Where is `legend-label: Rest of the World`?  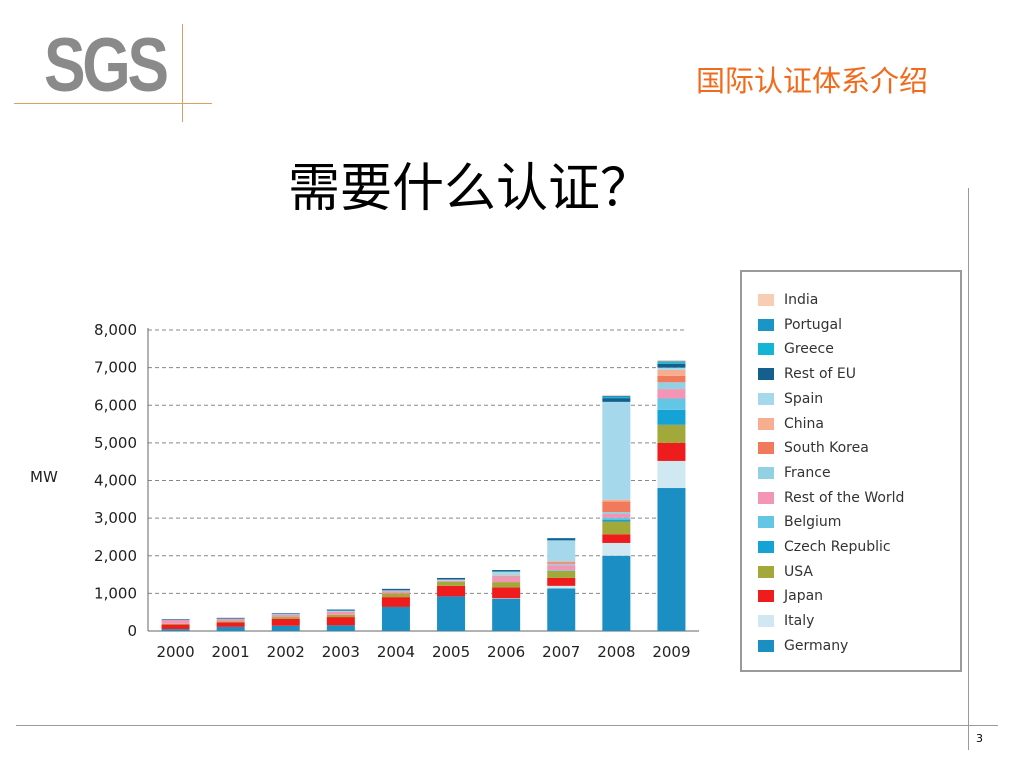 legend-label: Rest of the World is located at coordinates (844, 497).